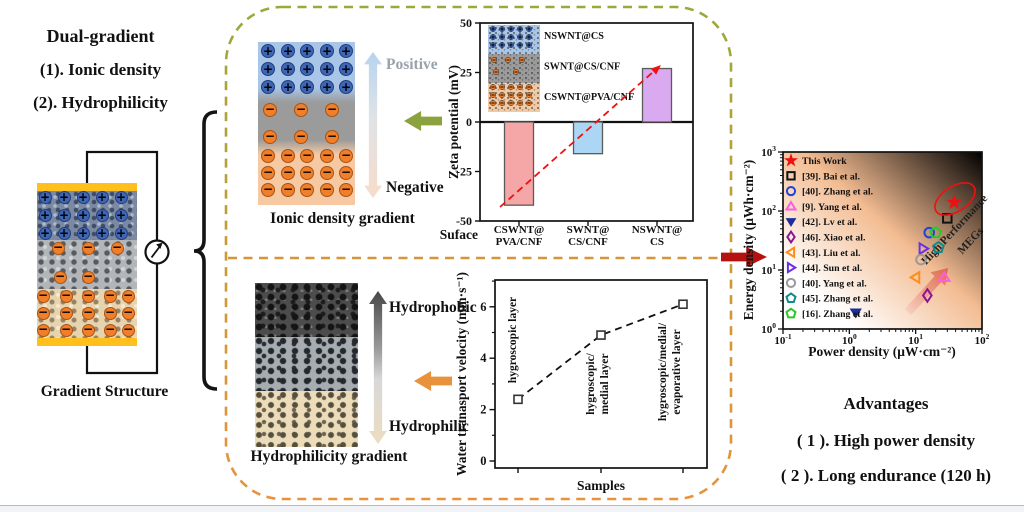  Describe the element at coordinates (574, 36) in the screenshot. I see `inset-label: NSWNT@CS` at that location.